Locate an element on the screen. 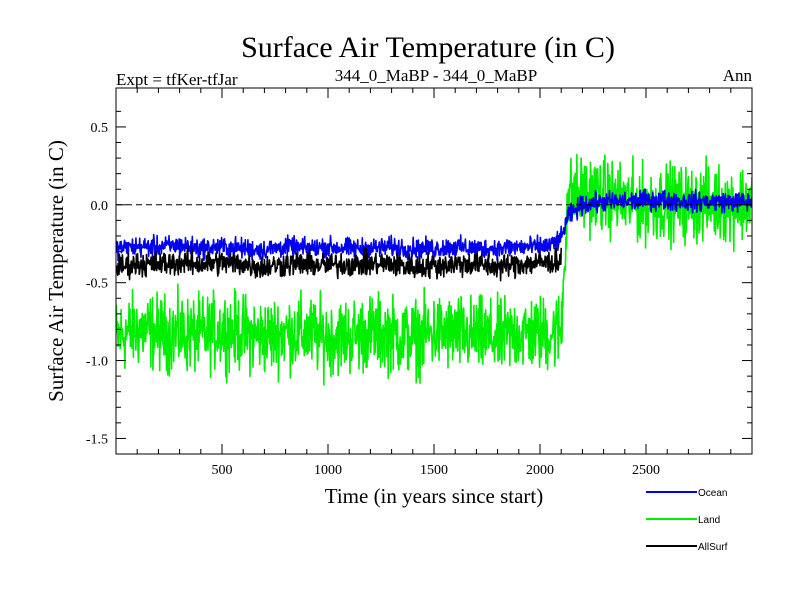  legend-label-land: Land is located at coordinates (709, 520).